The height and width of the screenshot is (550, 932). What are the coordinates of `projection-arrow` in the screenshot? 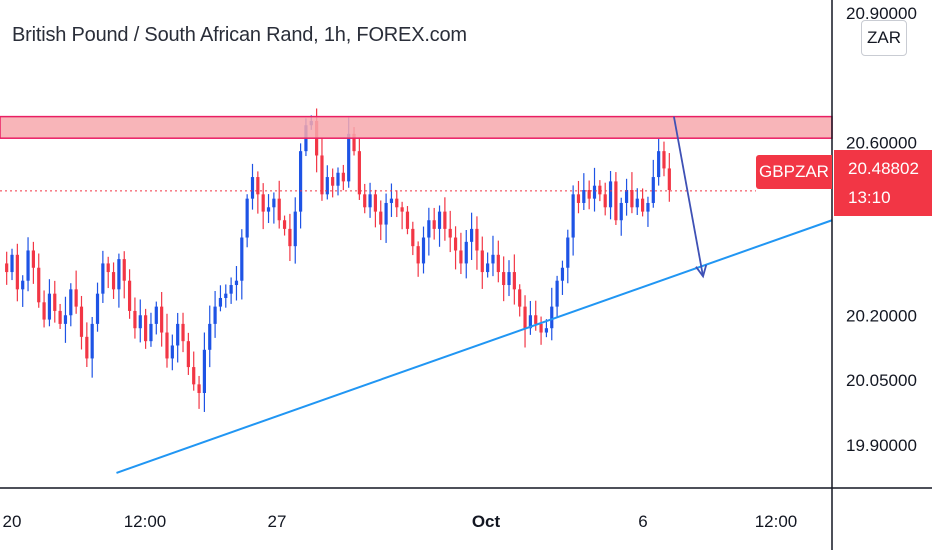 It's located at (690, 197).